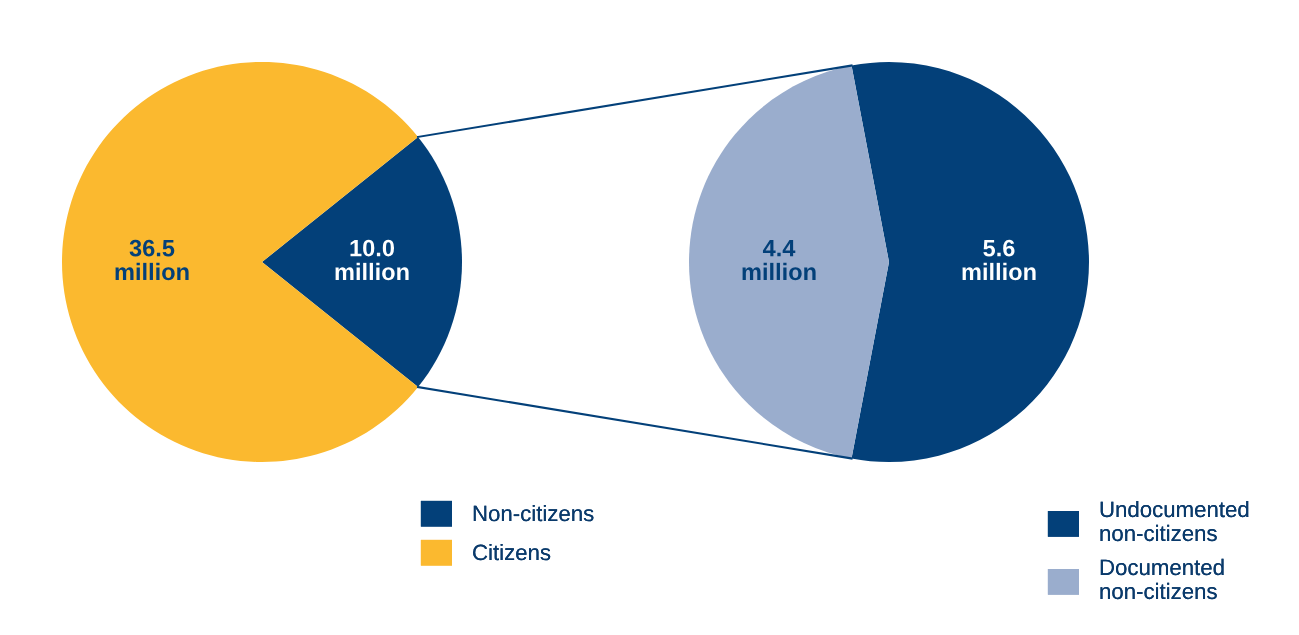 This screenshot has width=1299, height=635. Describe the element at coordinates (1174, 521) in the screenshot. I see `legend-label: Undocumented non-citizens` at that location.